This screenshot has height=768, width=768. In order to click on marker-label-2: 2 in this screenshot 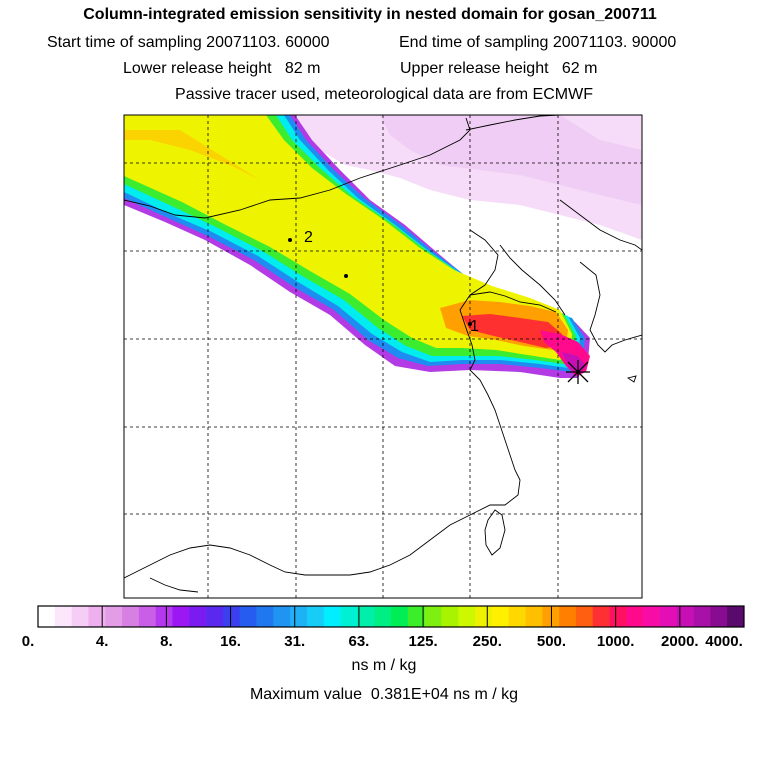, I will do `click(308, 237)`.